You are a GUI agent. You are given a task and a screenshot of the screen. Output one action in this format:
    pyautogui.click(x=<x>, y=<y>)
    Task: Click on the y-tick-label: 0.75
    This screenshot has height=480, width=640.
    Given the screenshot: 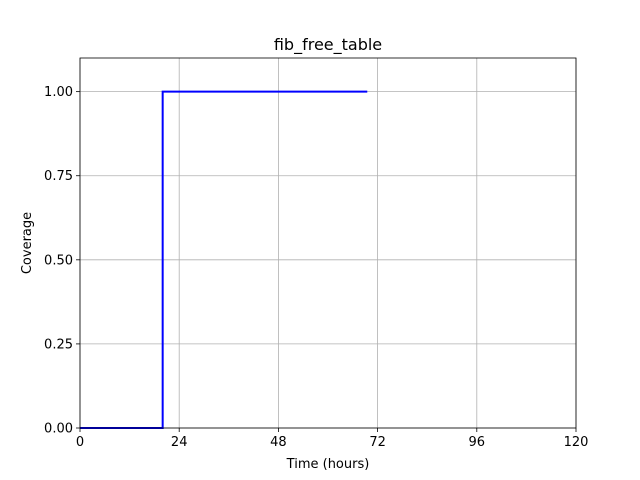 What is the action you would take?
    pyautogui.click(x=58, y=176)
    